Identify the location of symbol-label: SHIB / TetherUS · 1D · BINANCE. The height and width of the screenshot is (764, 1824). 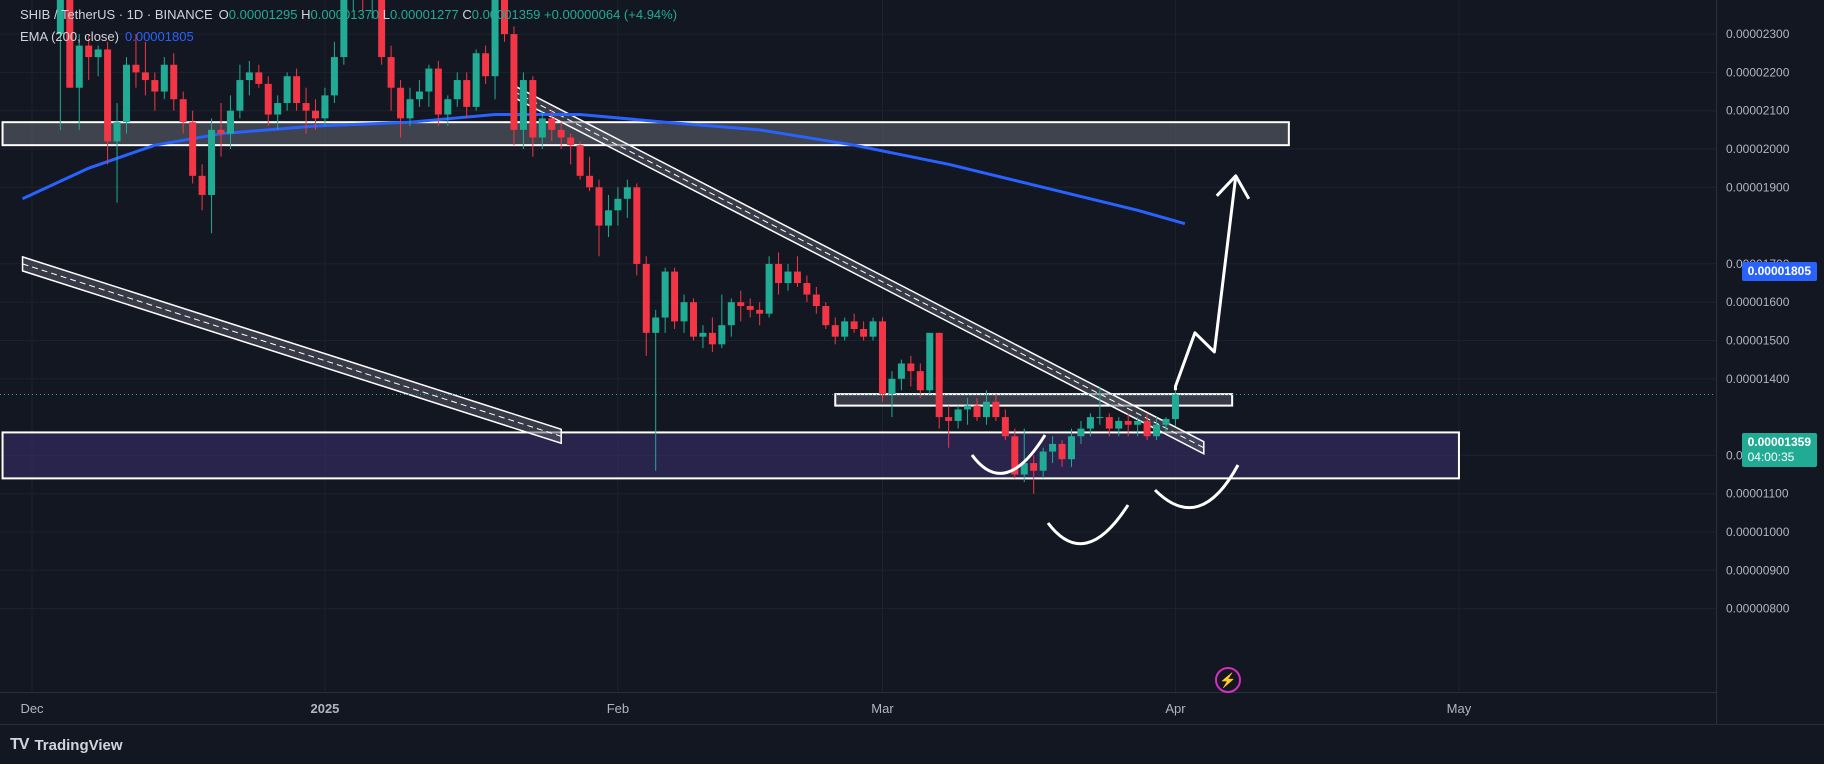
(116, 14).